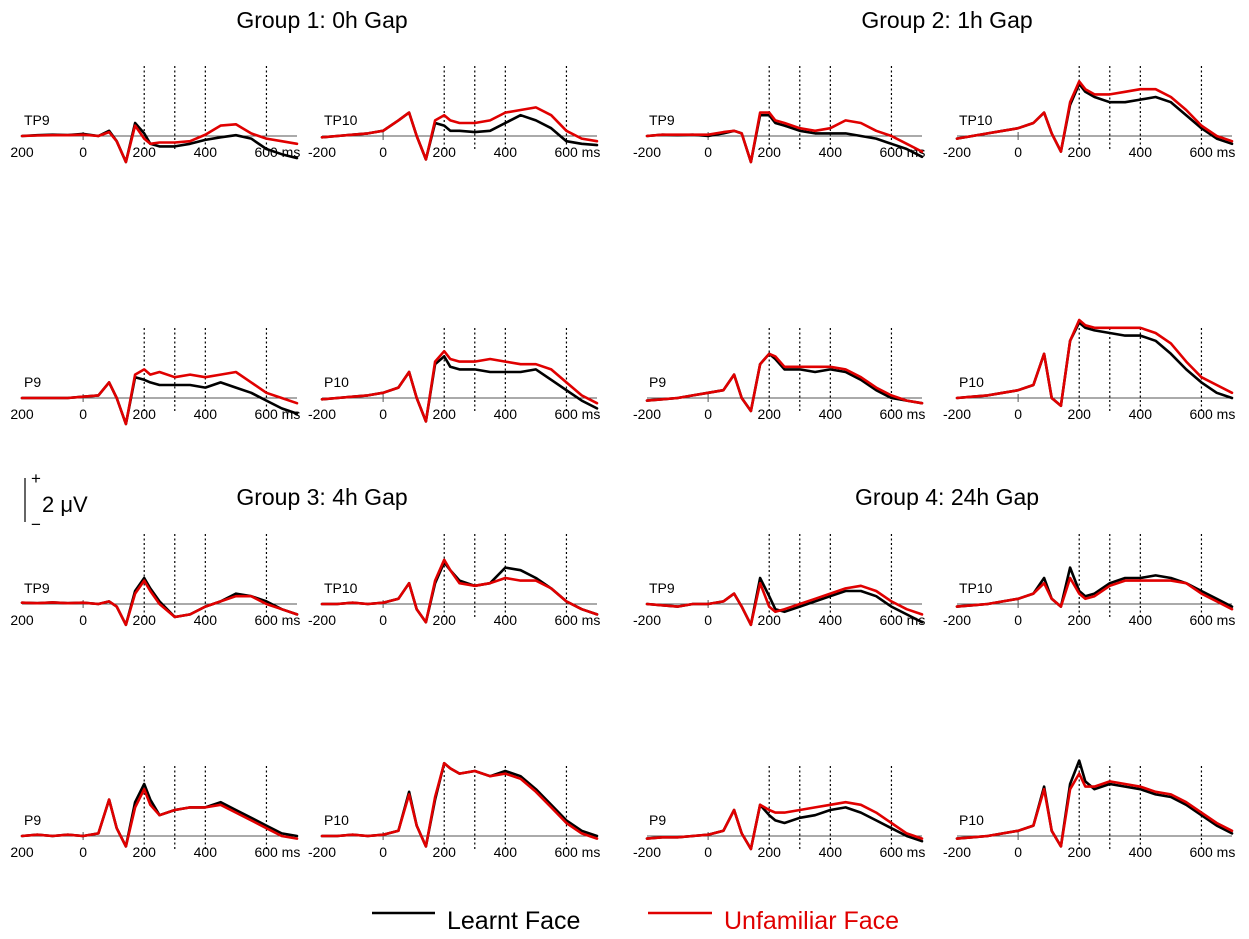 This screenshot has height=939, width=1249. I want to click on panel-g3-tp10: TP10 -200 0 200 400 600 ms, so click(454, 581).